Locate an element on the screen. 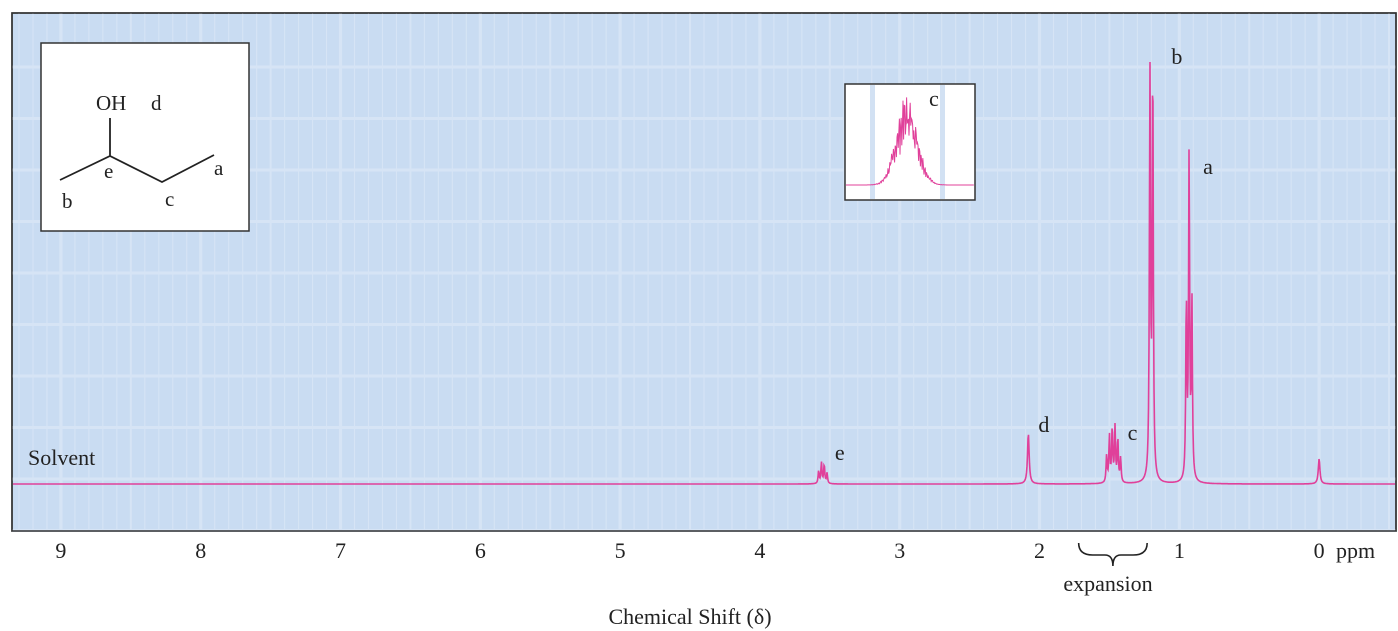  x-tick-labels: 9 8 7 6 5 4 3 2 1 0 is located at coordinates (689, 550).